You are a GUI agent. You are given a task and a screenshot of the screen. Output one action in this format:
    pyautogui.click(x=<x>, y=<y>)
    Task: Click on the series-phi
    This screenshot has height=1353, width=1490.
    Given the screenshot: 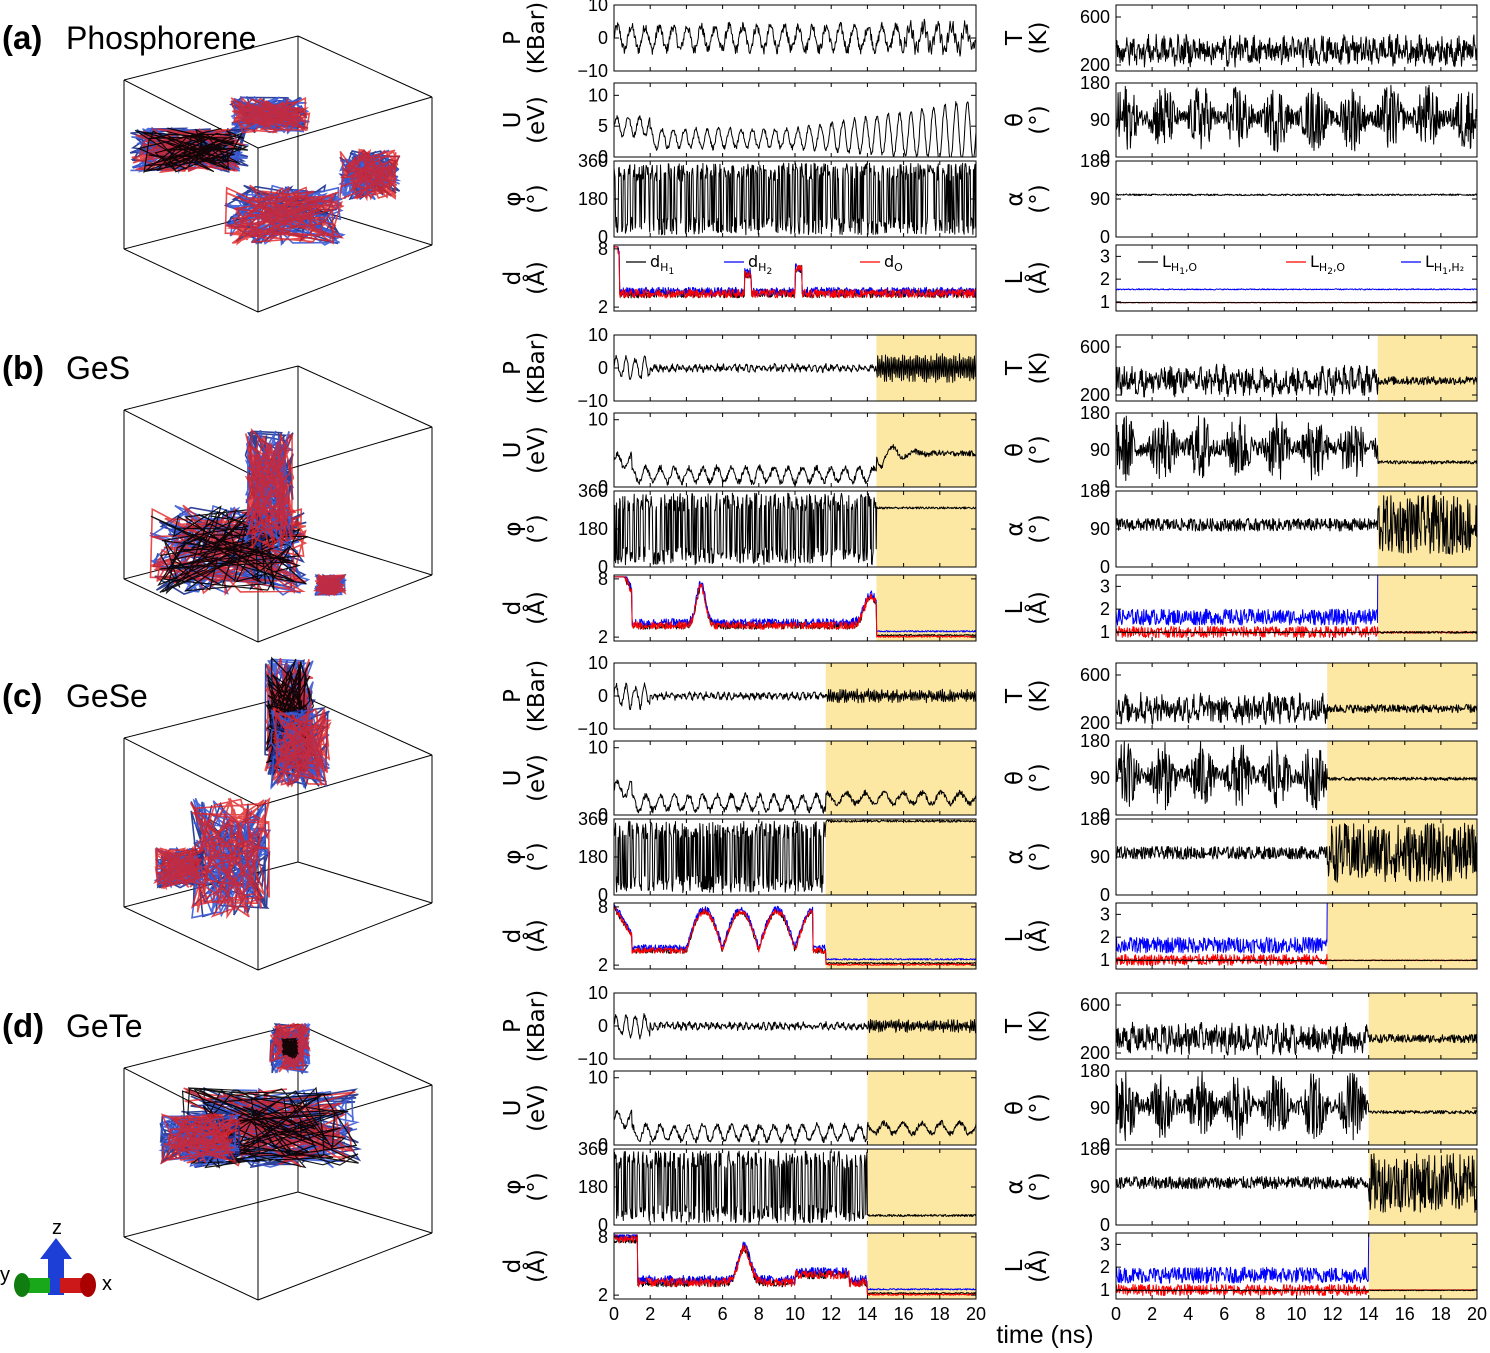 What is the action you would take?
    pyautogui.click(x=795, y=856)
    